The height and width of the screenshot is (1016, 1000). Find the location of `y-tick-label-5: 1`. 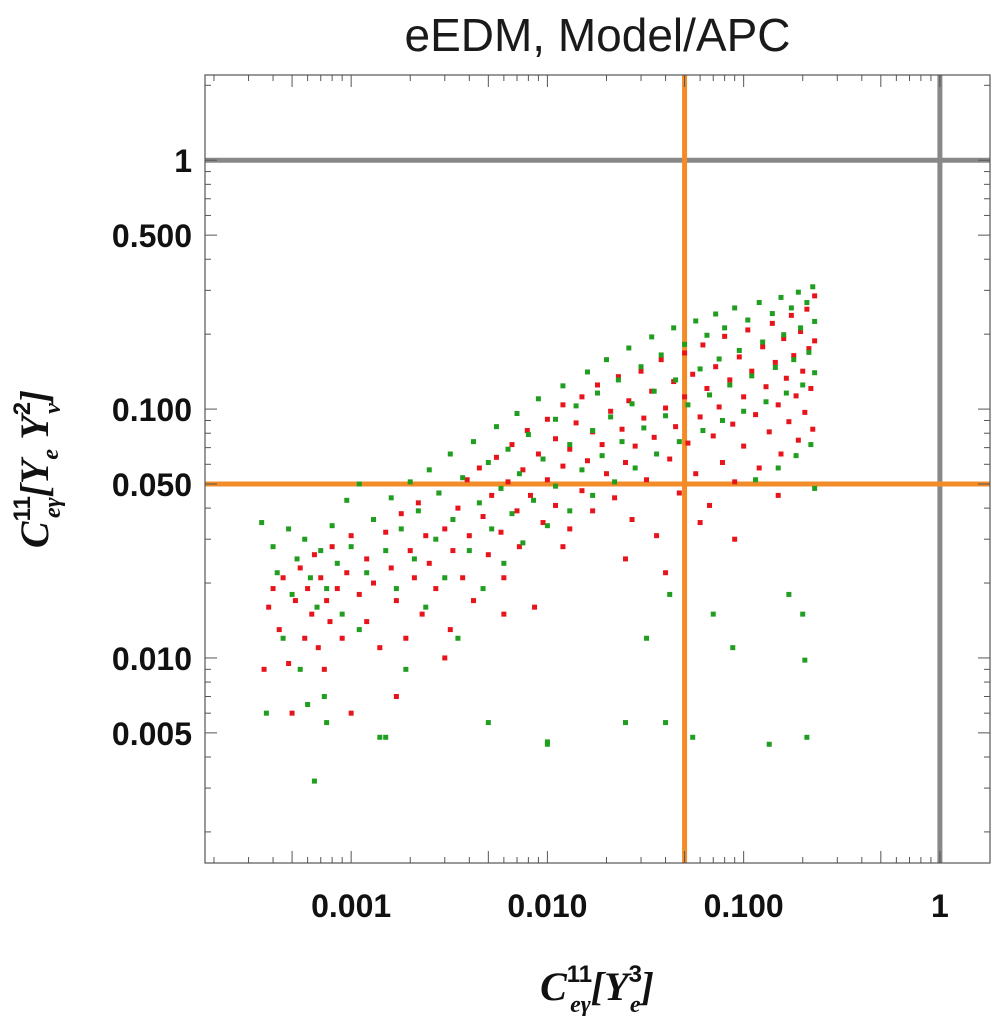

y-tick-label-5: 1 is located at coordinates (183, 161).